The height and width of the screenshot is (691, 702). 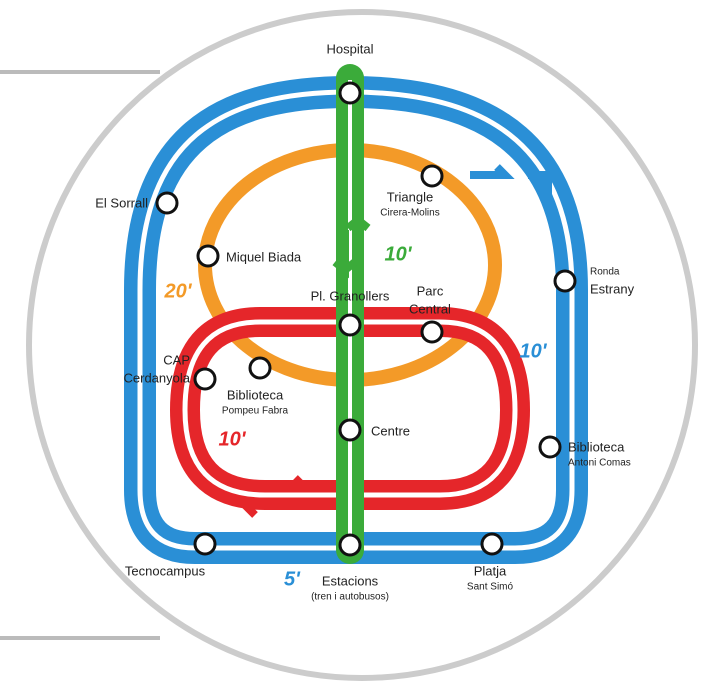 What do you see at coordinates (264, 256) in the screenshot?
I see `station-label: Miquel Biada` at bounding box center [264, 256].